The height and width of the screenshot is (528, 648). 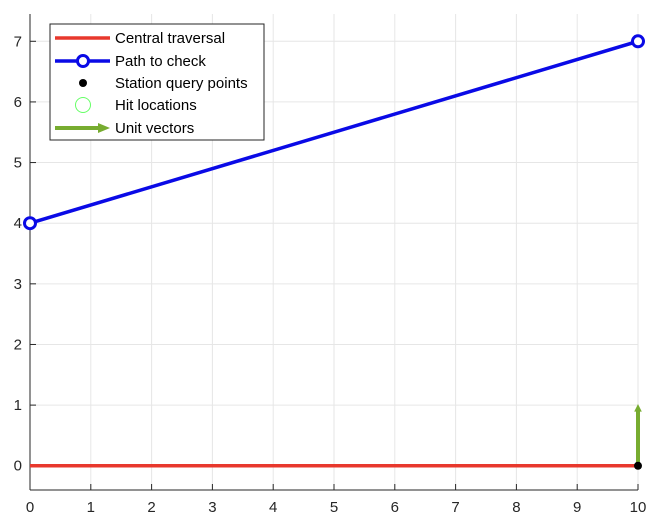 What do you see at coordinates (638, 465) in the screenshot?
I see `station-query-point` at bounding box center [638, 465].